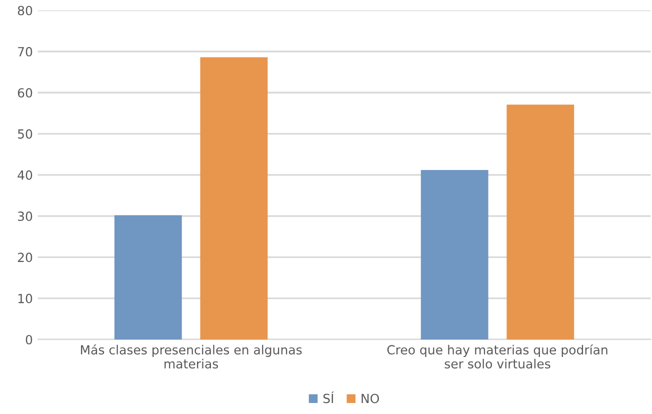 Image resolution: width=652 pixels, height=414 pixels. Describe the element at coordinates (328, 397) in the screenshot. I see `legend-label: SÍ` at that location.